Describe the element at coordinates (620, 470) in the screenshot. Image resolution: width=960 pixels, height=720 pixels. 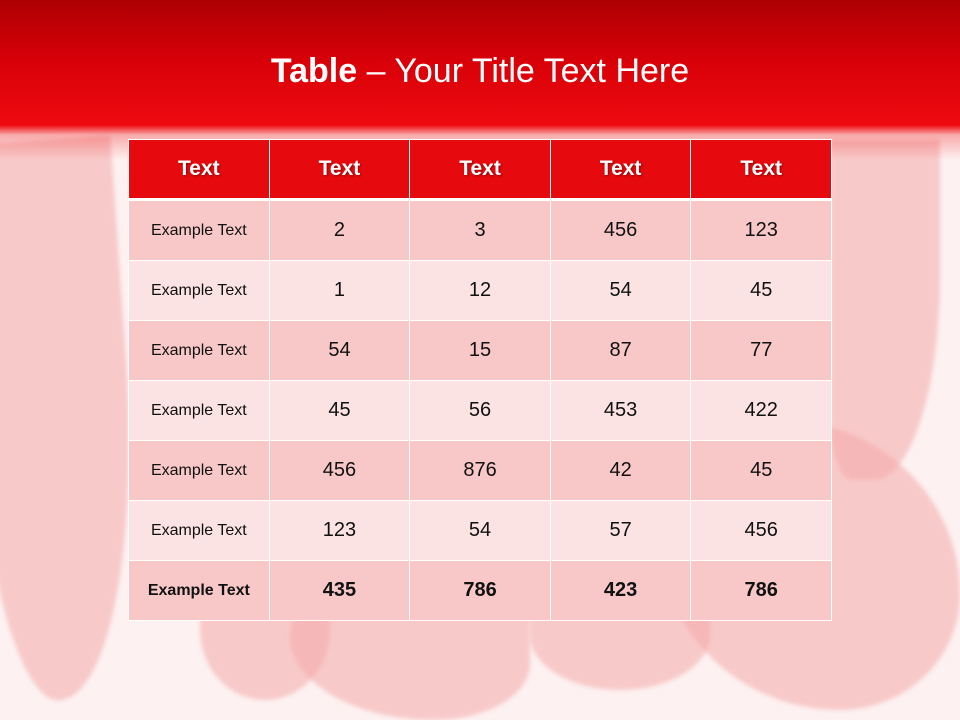
I see `table-cell: 42` at that location.